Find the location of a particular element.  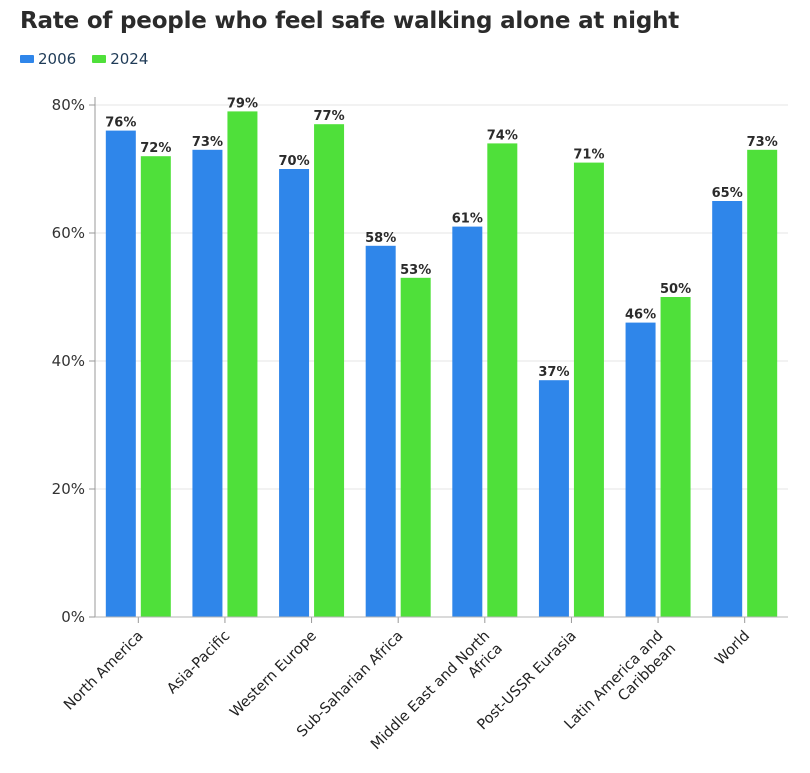

data-label-2006-1: 73% is located at coordinates (207, 142).